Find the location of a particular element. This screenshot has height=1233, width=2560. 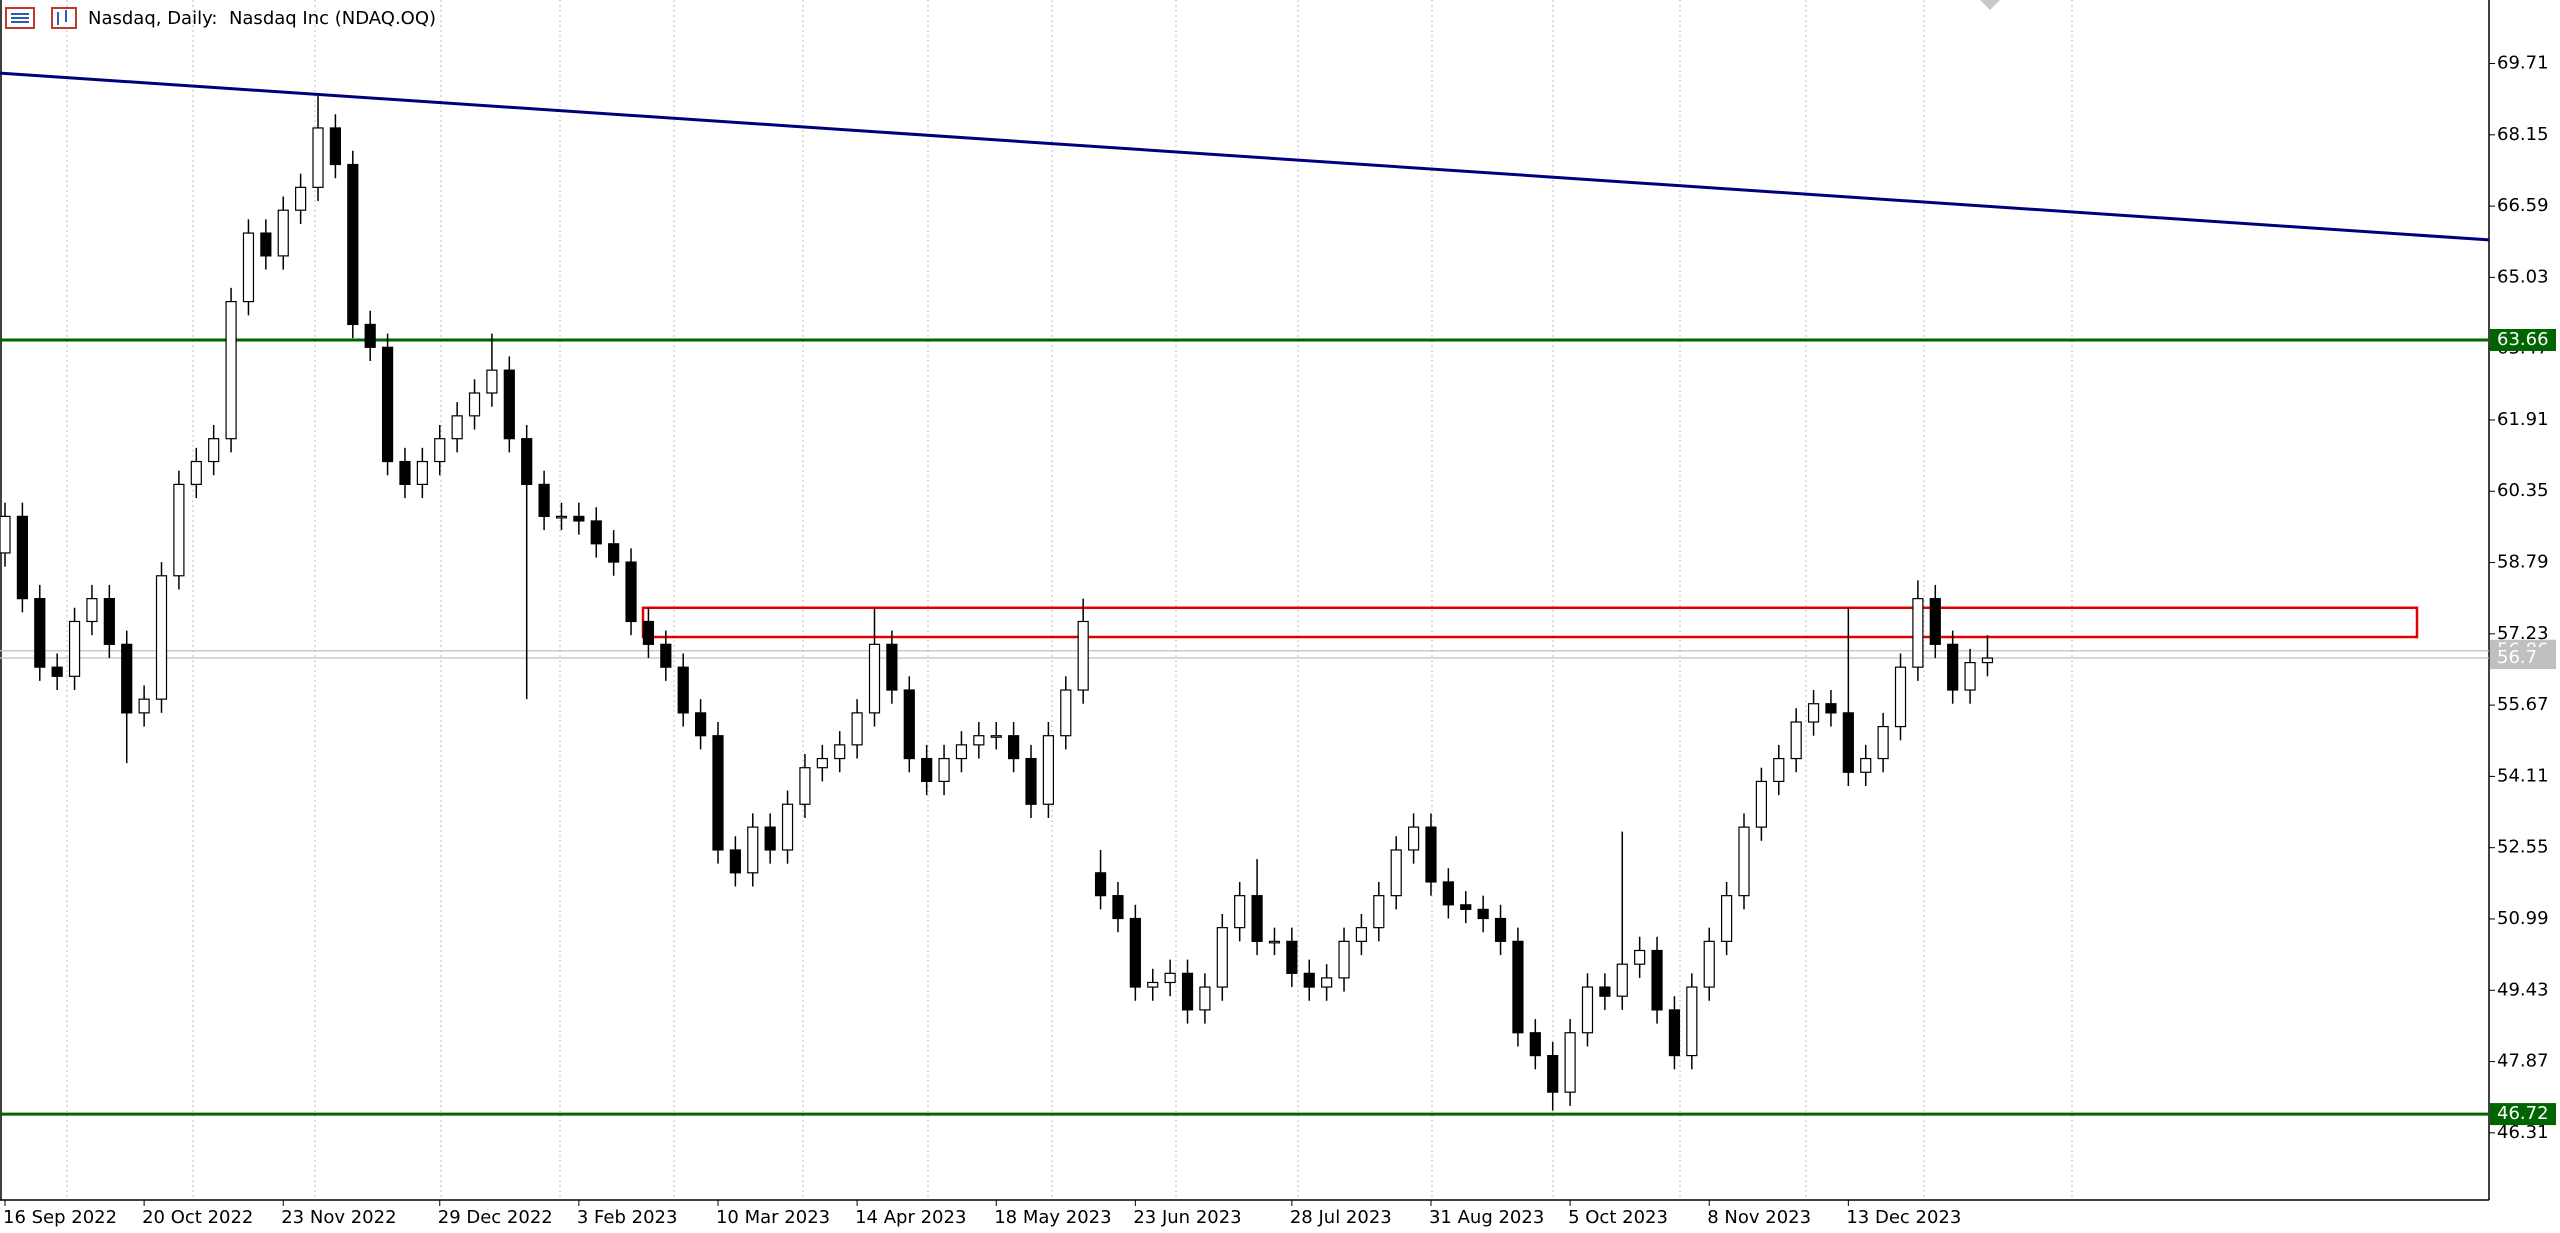

x-tick-label: 13 Dec 2023 is located at coordinates (1903, 1217).